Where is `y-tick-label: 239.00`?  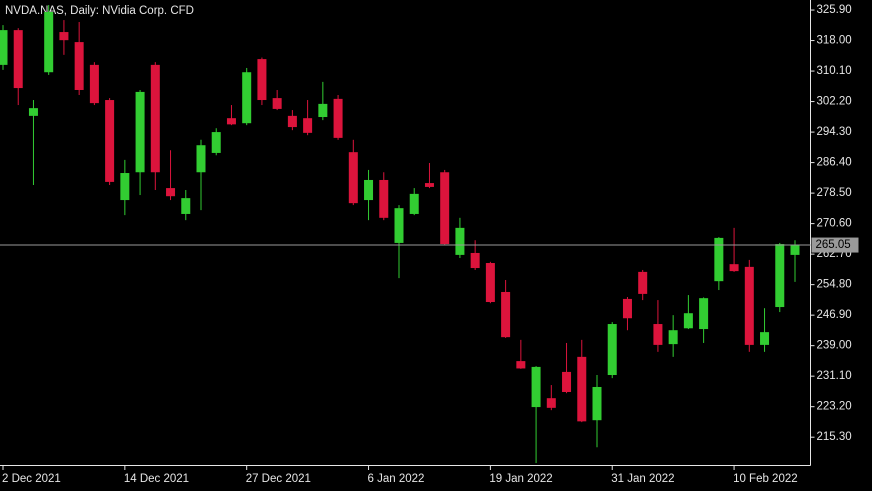
y-tick-label: 239.00 is located at coordinates (834, 346).